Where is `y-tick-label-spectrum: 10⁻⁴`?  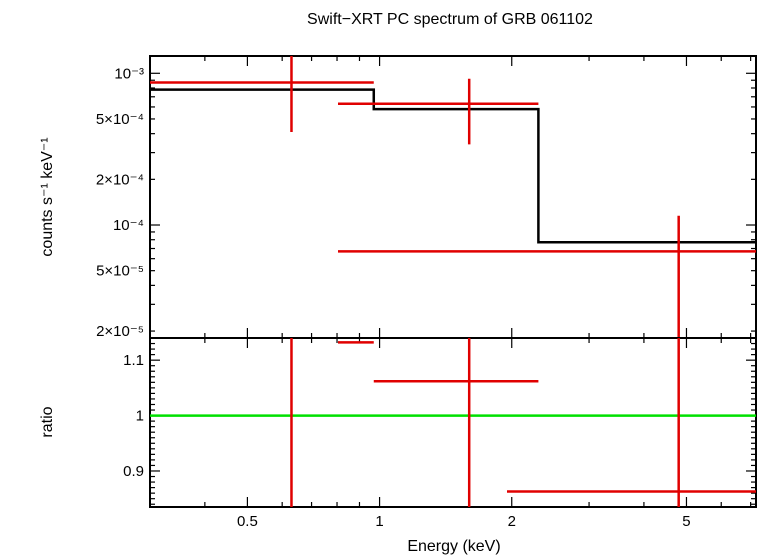
y-tick-label-spectrum: 10⁻⁴ is located at coordinates (128, 225).